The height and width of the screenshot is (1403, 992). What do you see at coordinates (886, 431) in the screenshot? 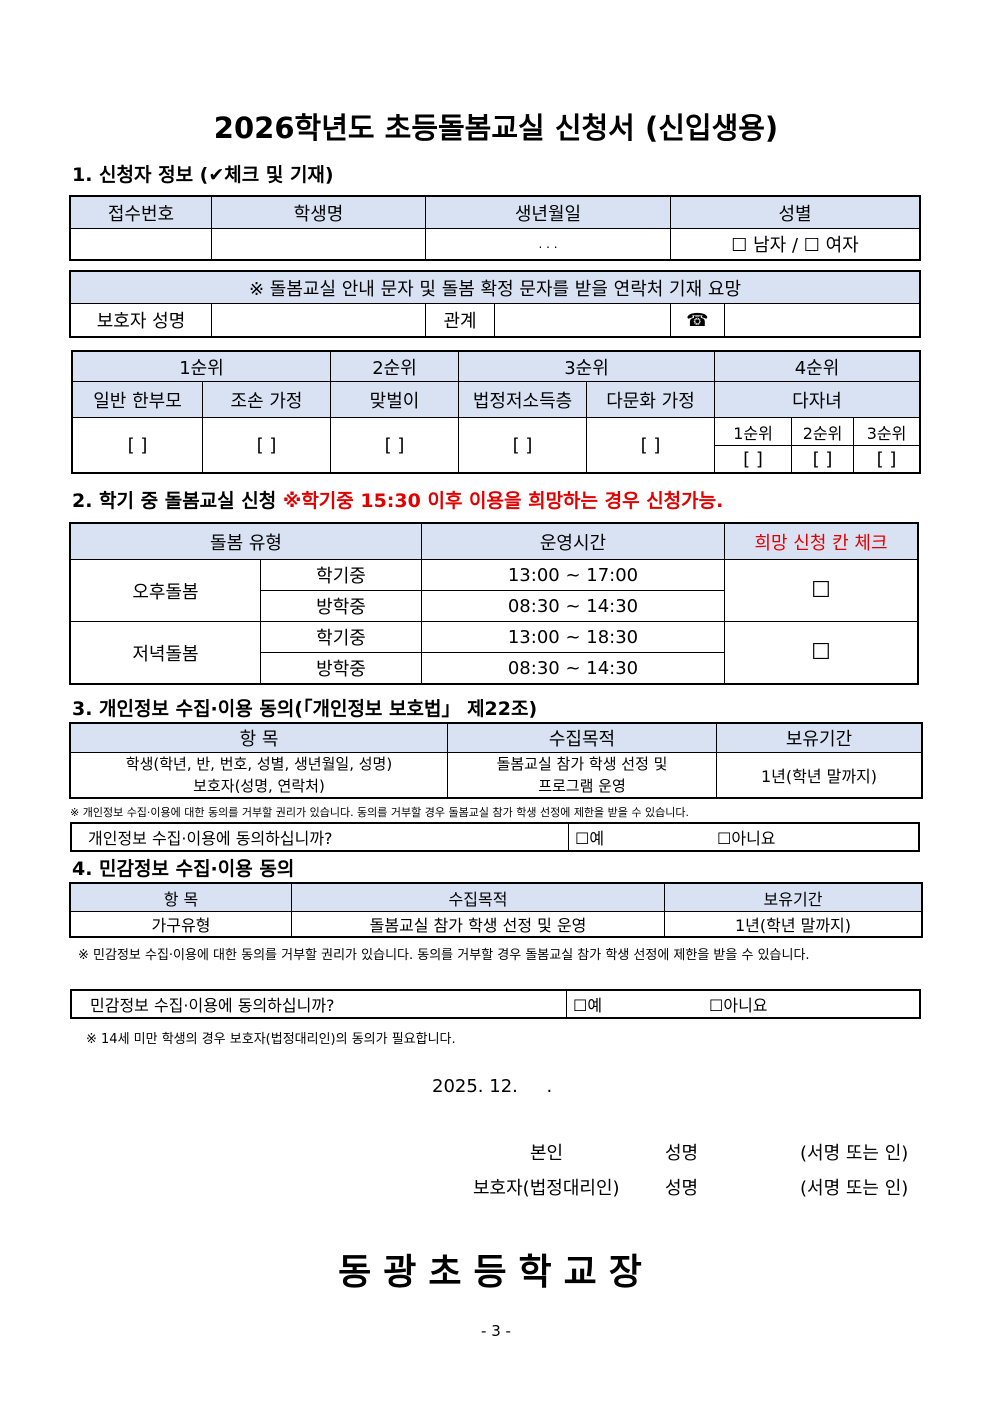
I see `sub-priority-3: 3순위` at bounding box center [886, 431].